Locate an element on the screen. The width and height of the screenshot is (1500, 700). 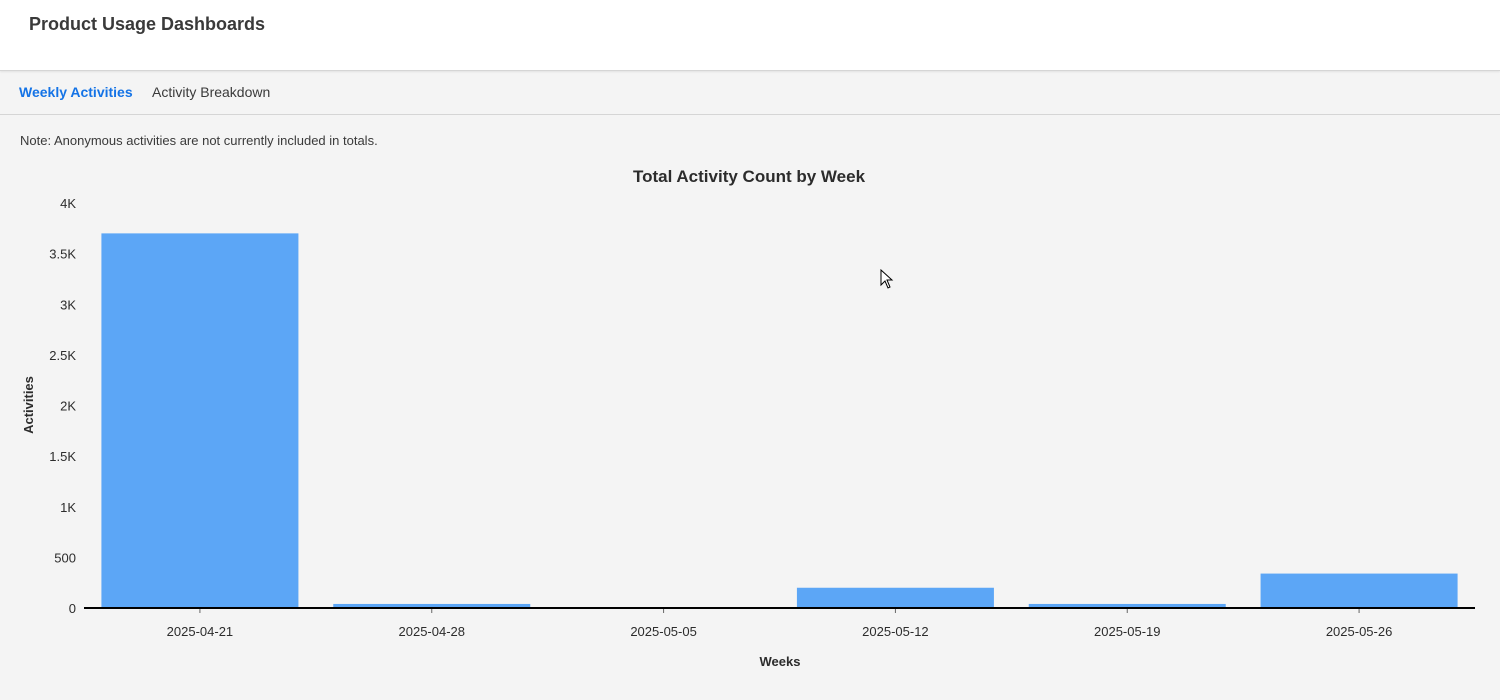
y-tick-label: 3.5K is located at coordinates (62, 254).